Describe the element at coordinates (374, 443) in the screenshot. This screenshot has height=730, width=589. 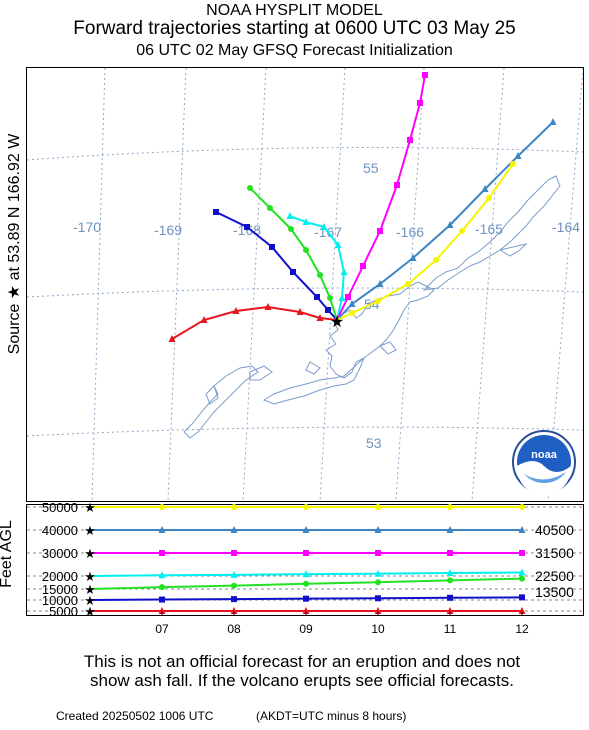
I see `lat-label: 53` at that location.